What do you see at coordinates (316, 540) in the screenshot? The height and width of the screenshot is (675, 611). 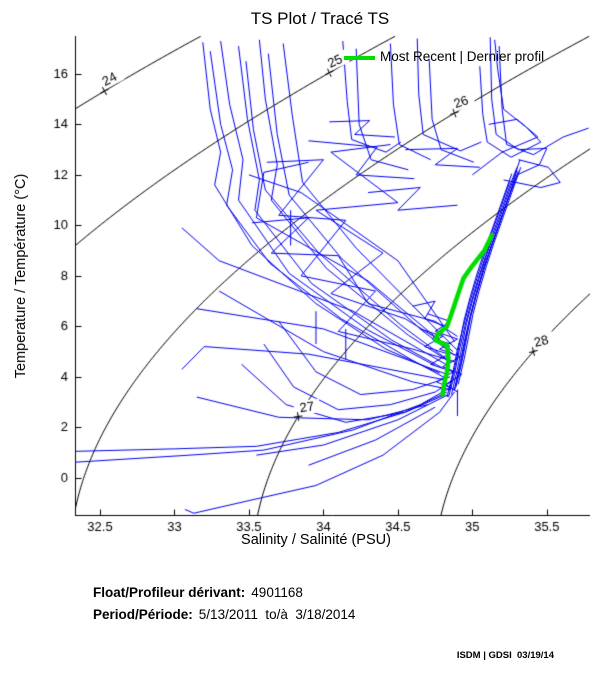 I see `x-axis-label: Salinity / Salinité (PSU)` at bounding box center [316, 540].